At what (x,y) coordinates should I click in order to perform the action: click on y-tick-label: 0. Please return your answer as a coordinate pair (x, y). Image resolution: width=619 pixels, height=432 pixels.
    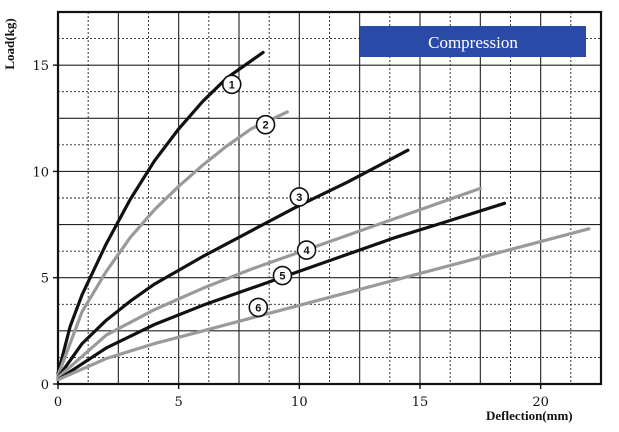
    Looking at the image, I should click on (45, 385).